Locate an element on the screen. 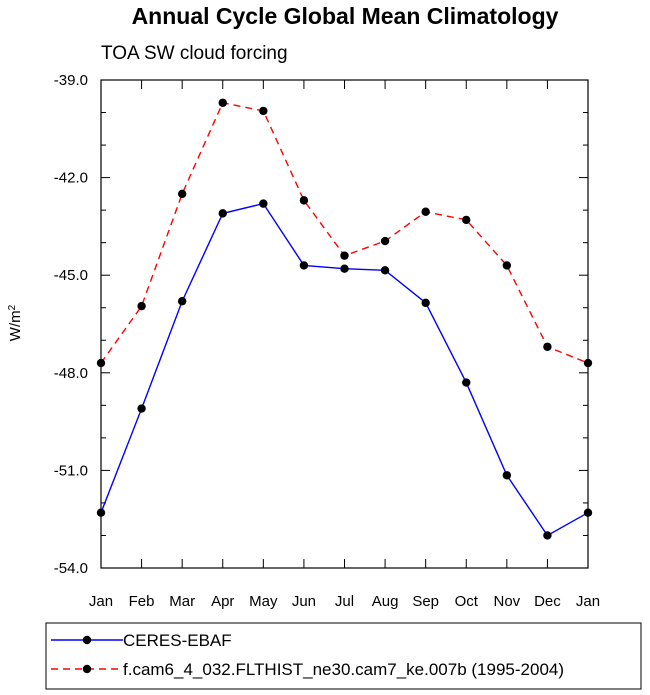 This screenshot has height=695, width=650. y-tick-label: -42.0 is located at coordinates (71, 178).